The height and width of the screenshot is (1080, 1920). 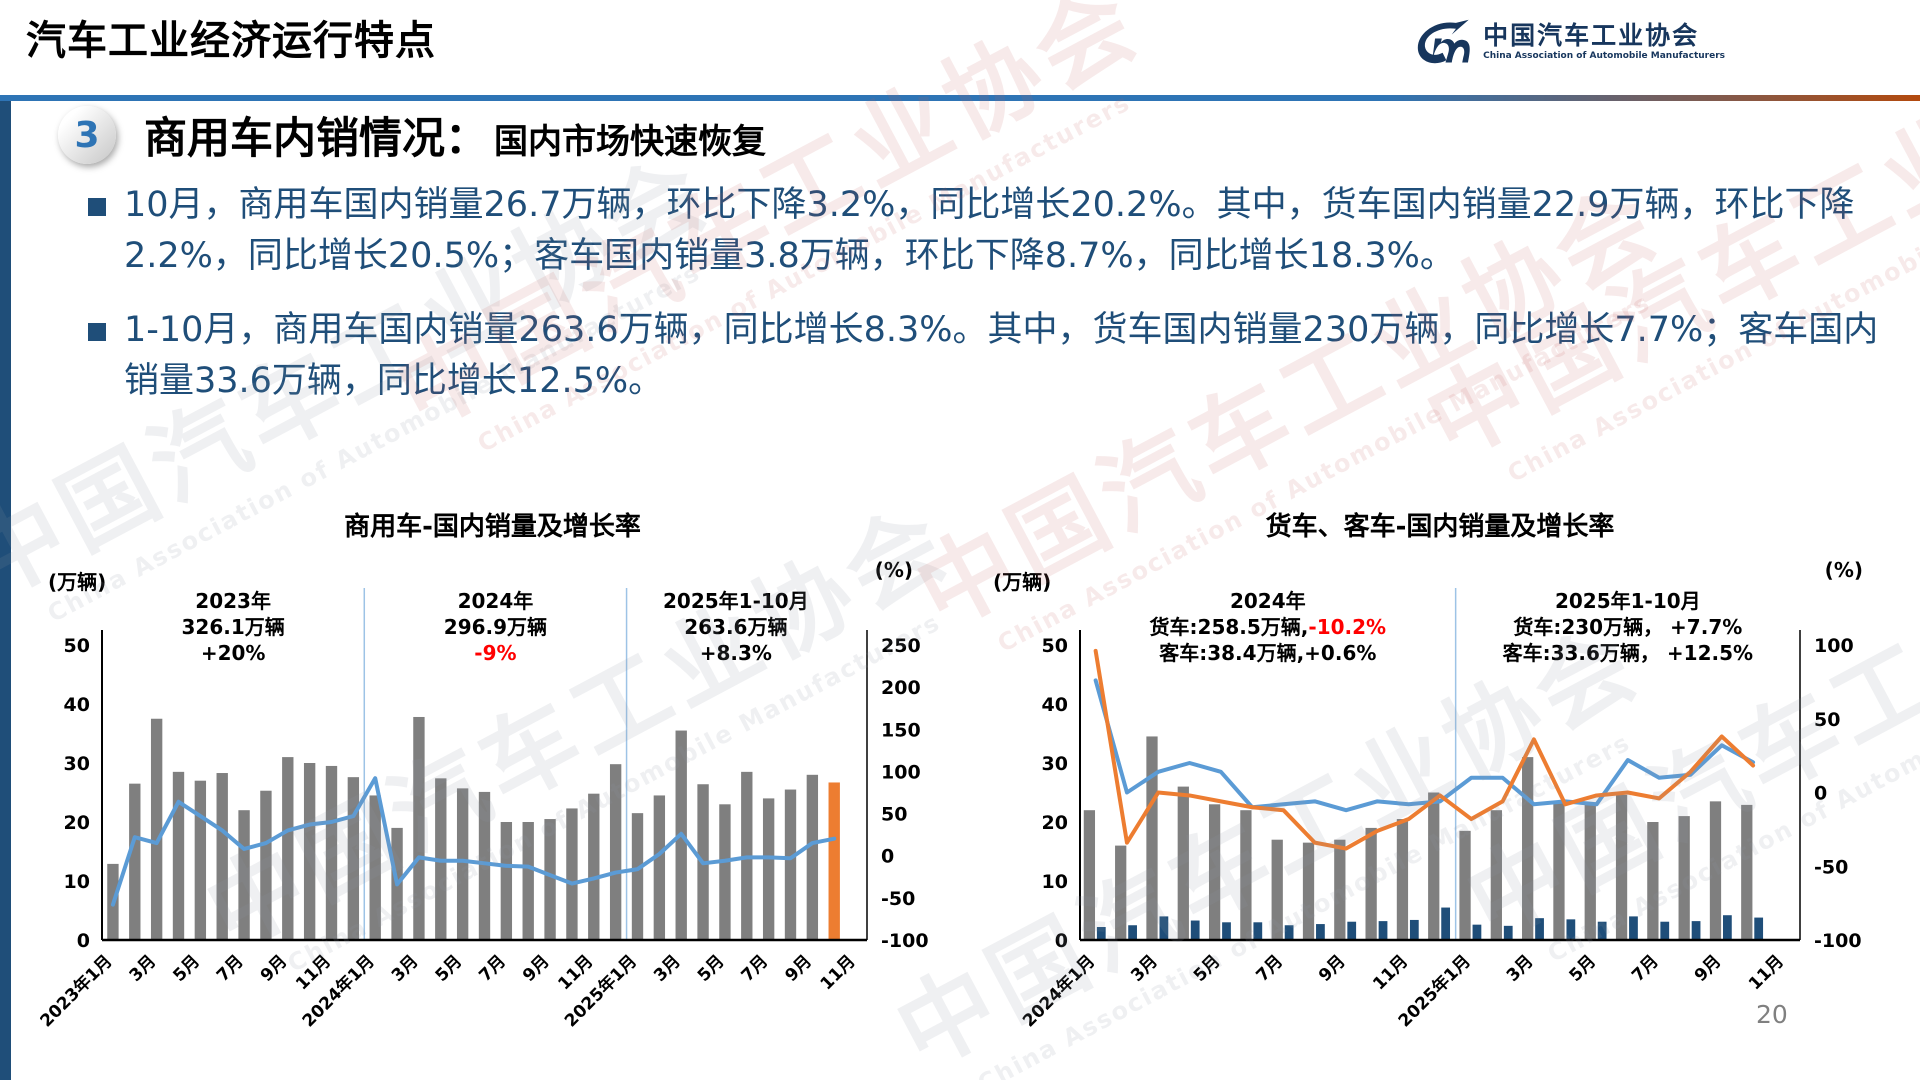 What do you see at coordinates (1520, 968) in the screenshot?
I see `x-axis-tick: 3月` at bounding box center [1520, 968].